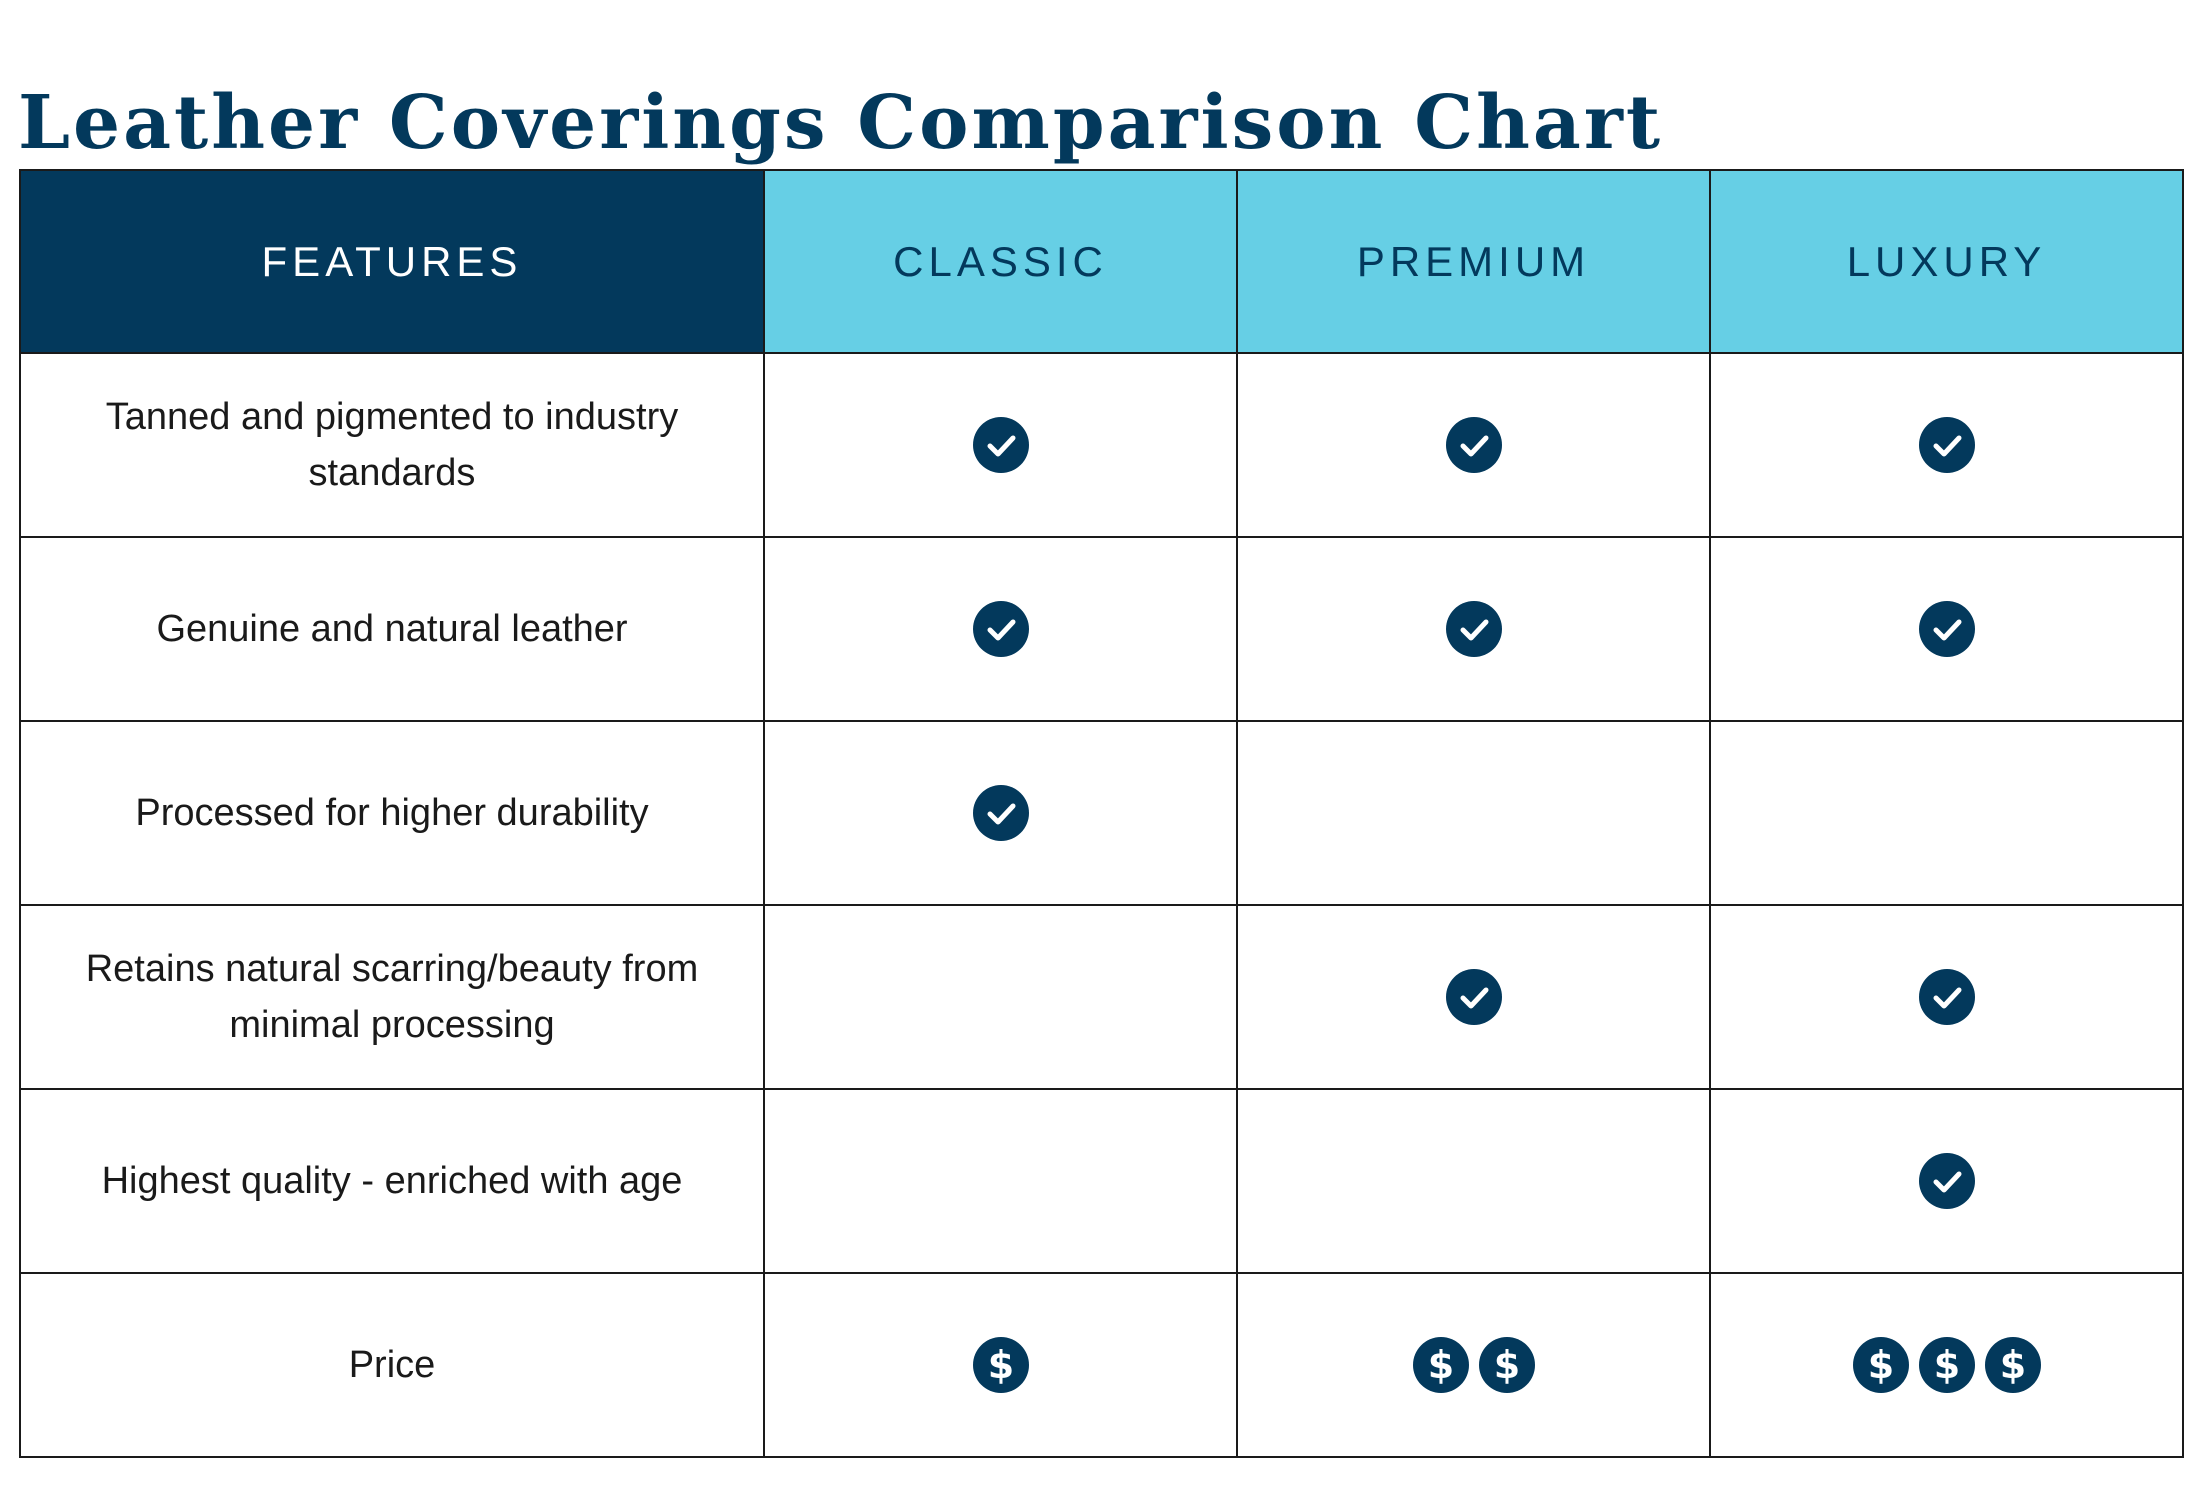 The height and width of the screenshot is (1500, 2200). I want to click on table-row: Processed for higher durability, so click(1101, 813).